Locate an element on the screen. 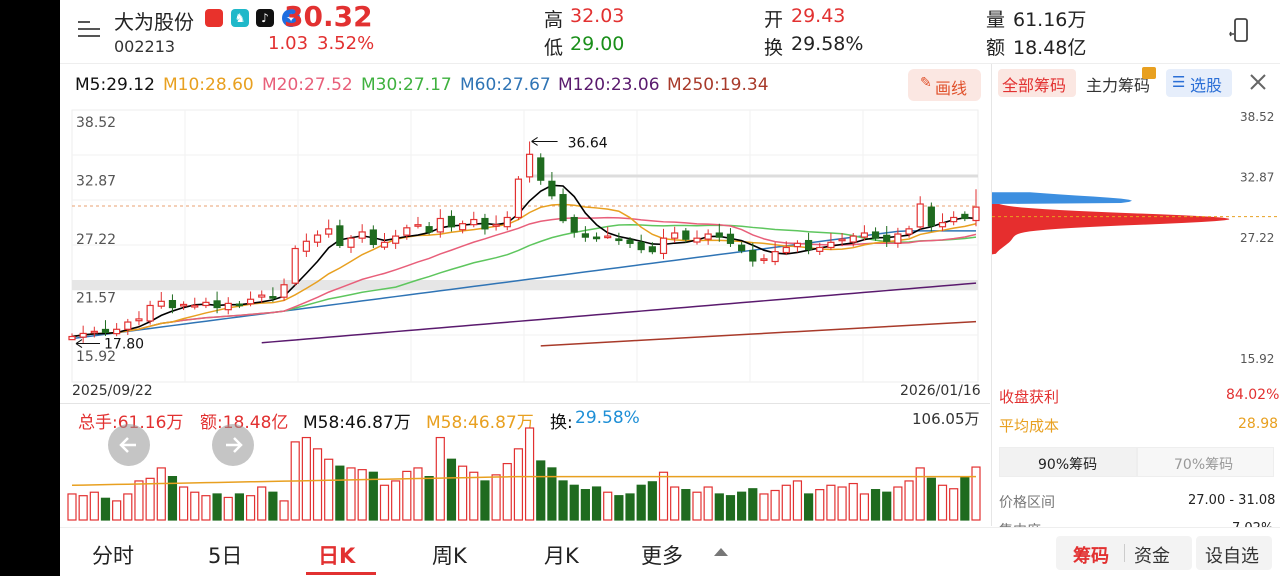  arrow-right-icon is located at coordinates (234, 445).